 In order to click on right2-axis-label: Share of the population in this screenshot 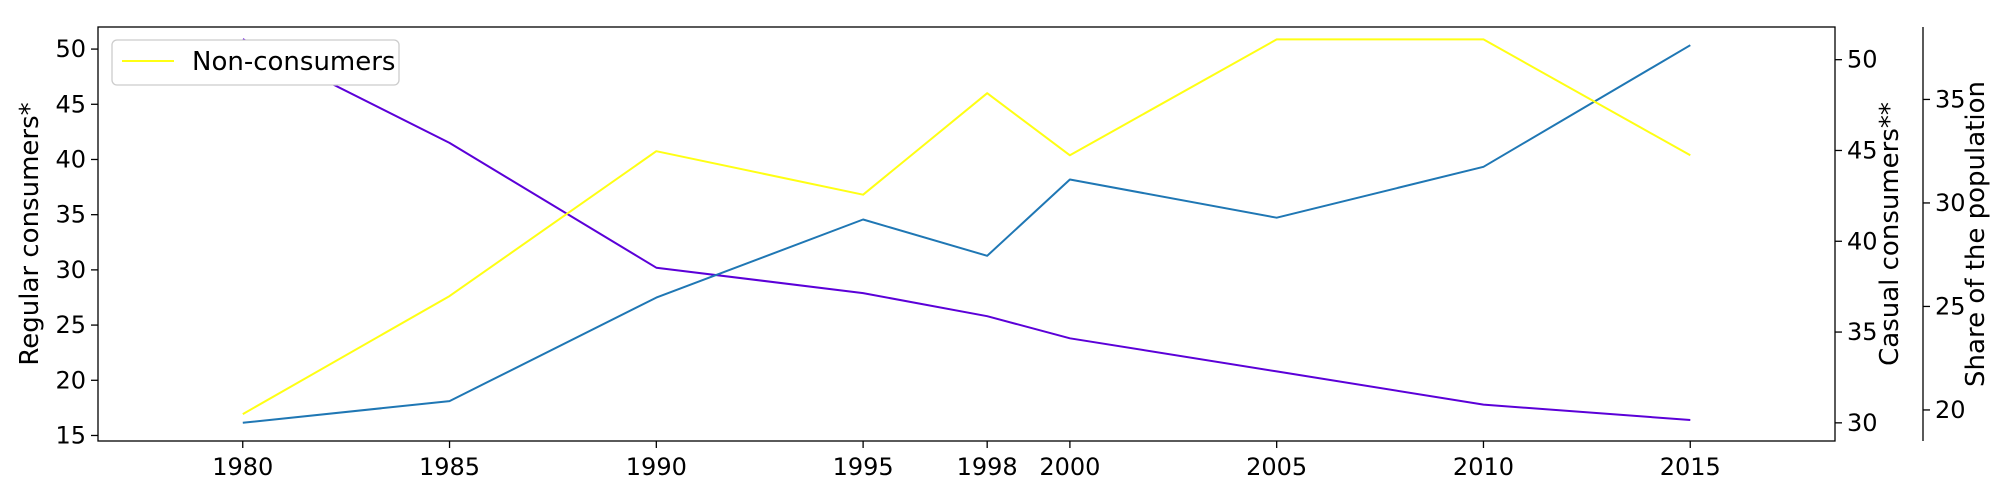, I will do `click(1976, 234)`.